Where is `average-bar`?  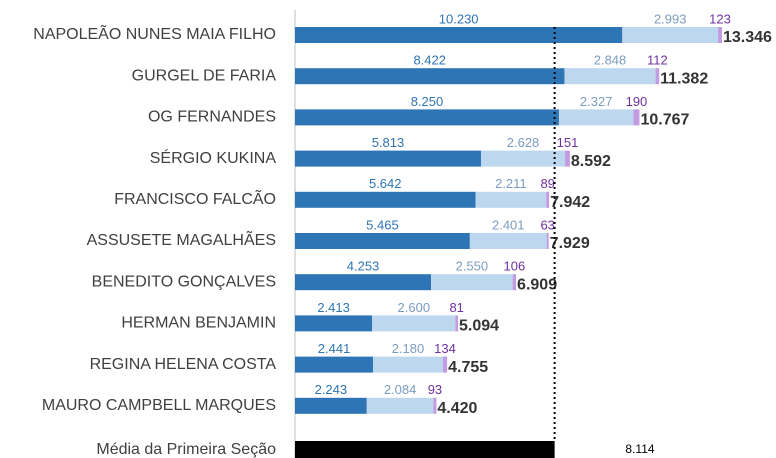 average-bar is located at coordinates (425, 449).